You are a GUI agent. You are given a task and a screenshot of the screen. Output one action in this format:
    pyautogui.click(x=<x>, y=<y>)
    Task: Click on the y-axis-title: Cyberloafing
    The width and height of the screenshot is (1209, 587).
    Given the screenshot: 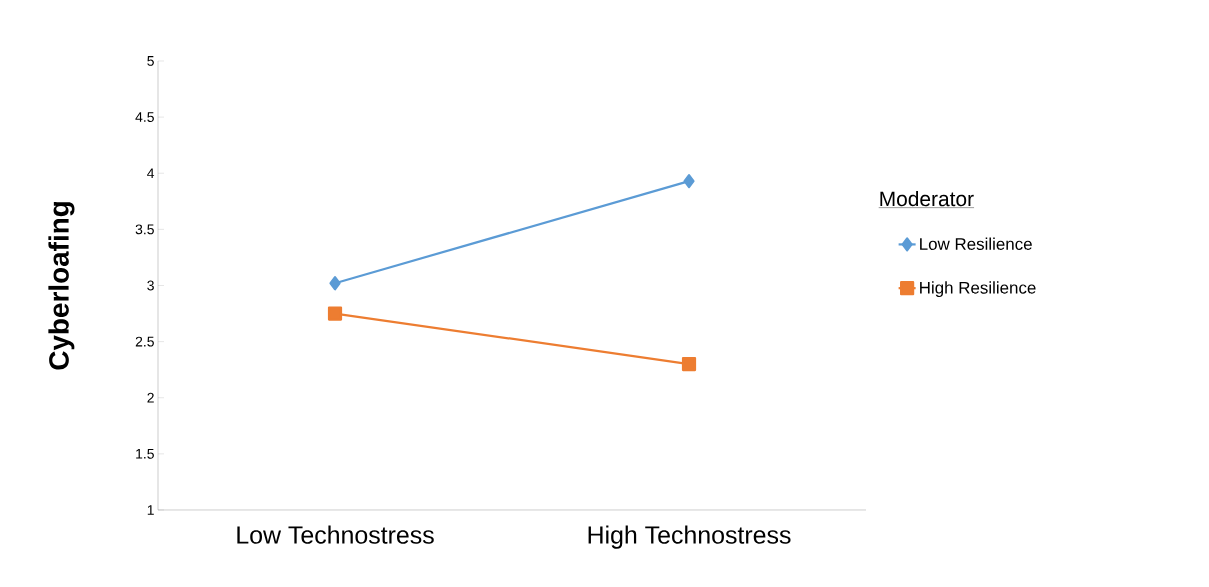 What is the action you would take?
    pyautogui.click(x=61, y=286)
    